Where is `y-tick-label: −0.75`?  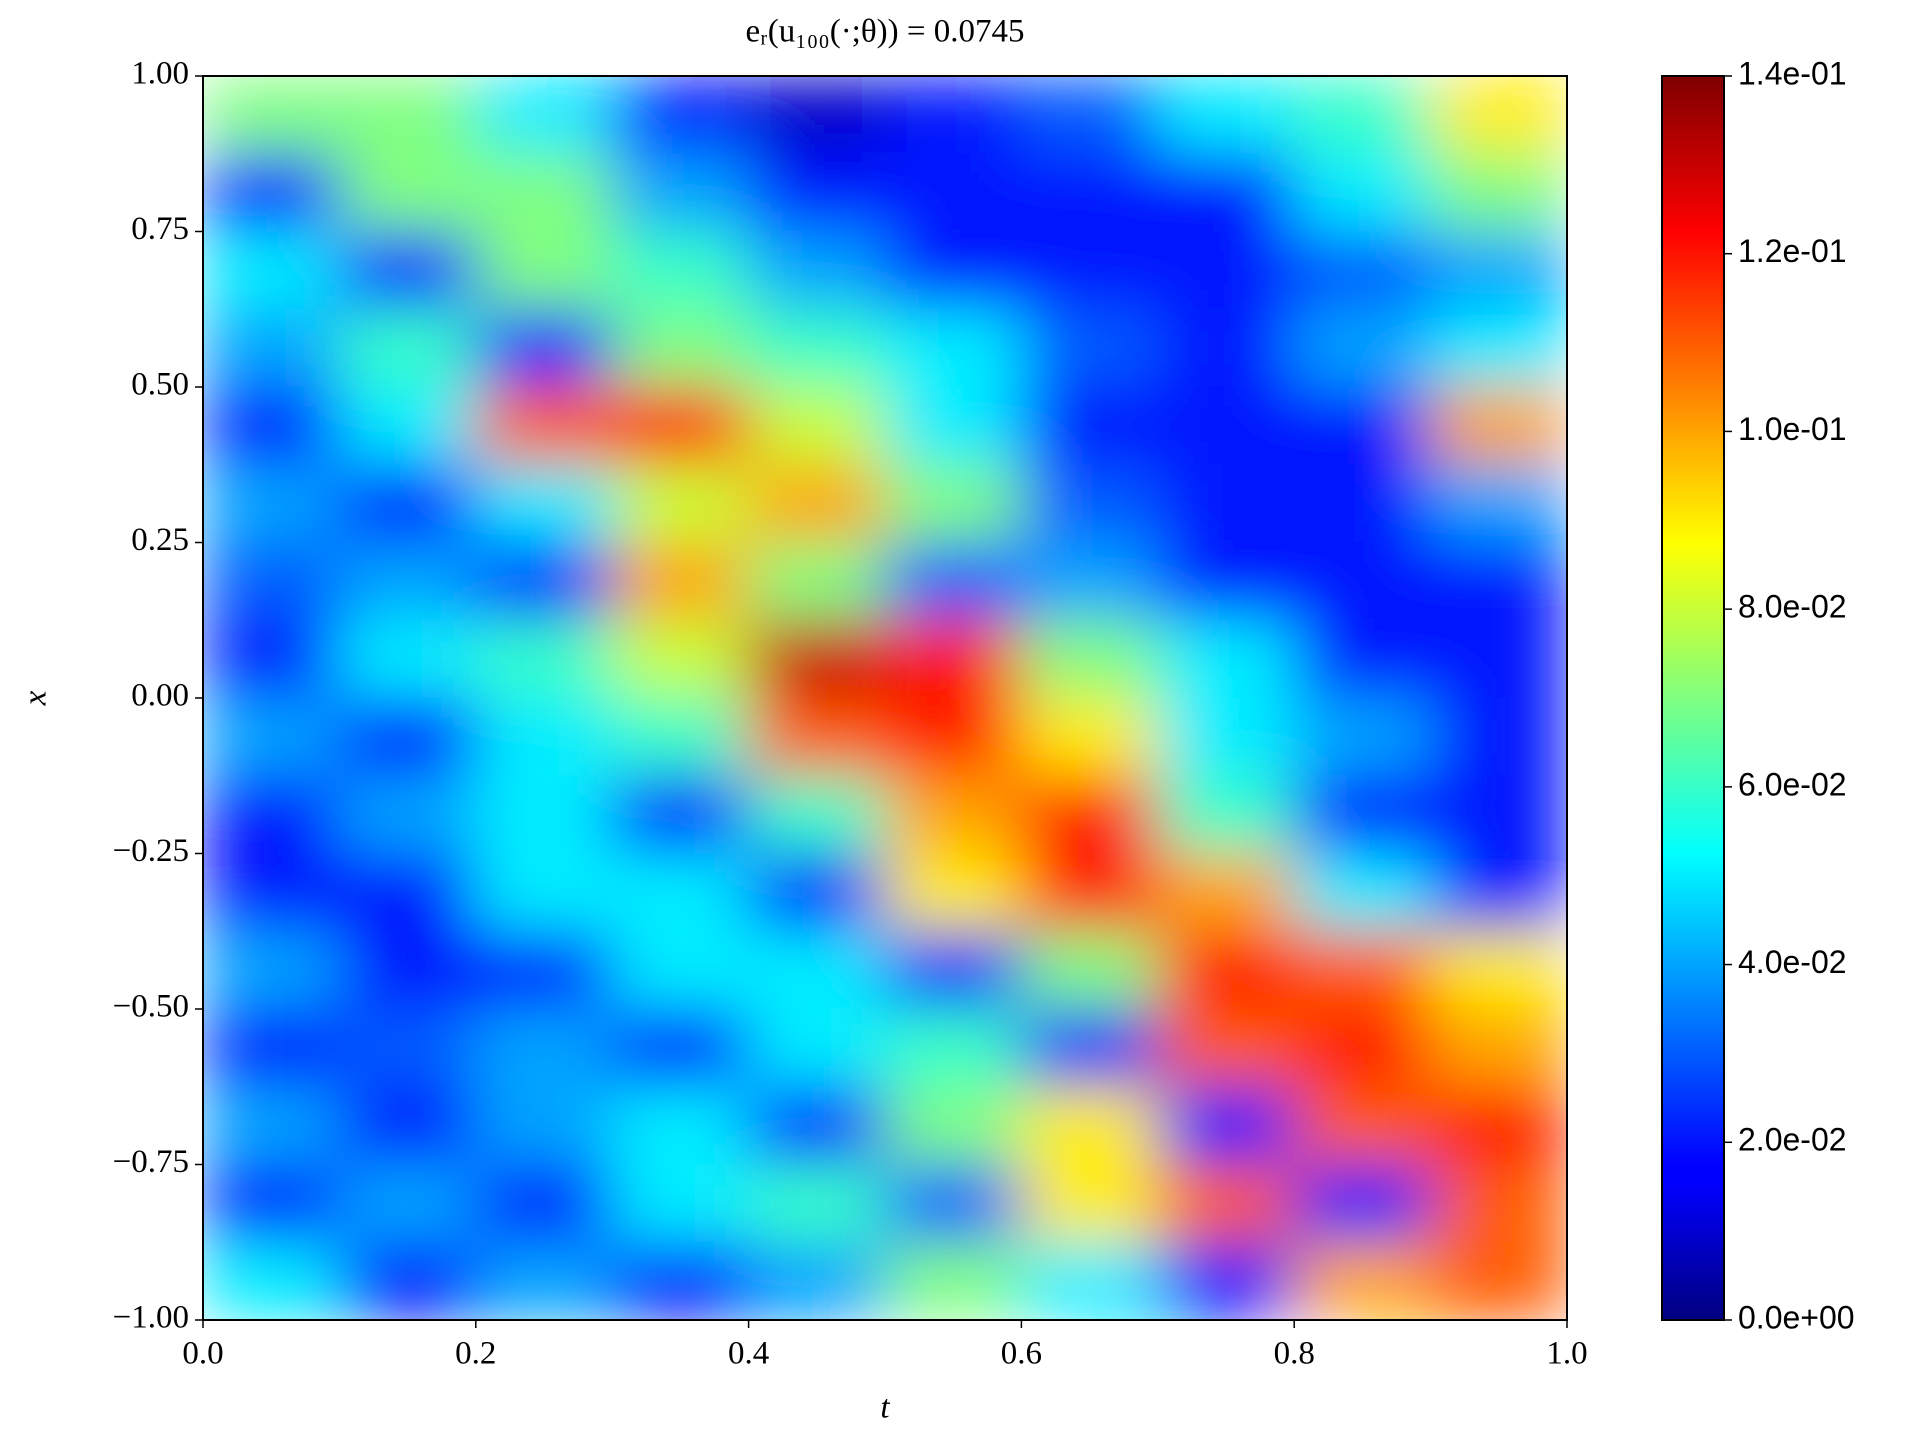 y-tick-label: −0.75 is located at coordinates (151, 1162).